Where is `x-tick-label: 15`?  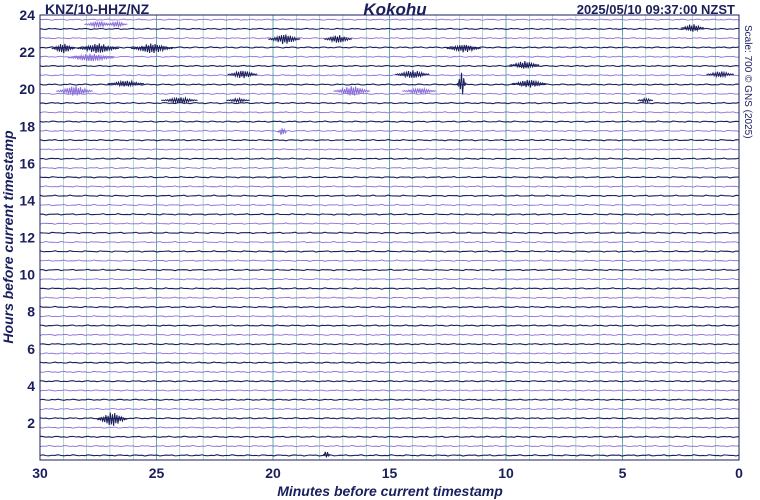
x-tick-label: 15 is located at coordinates (390, 473).